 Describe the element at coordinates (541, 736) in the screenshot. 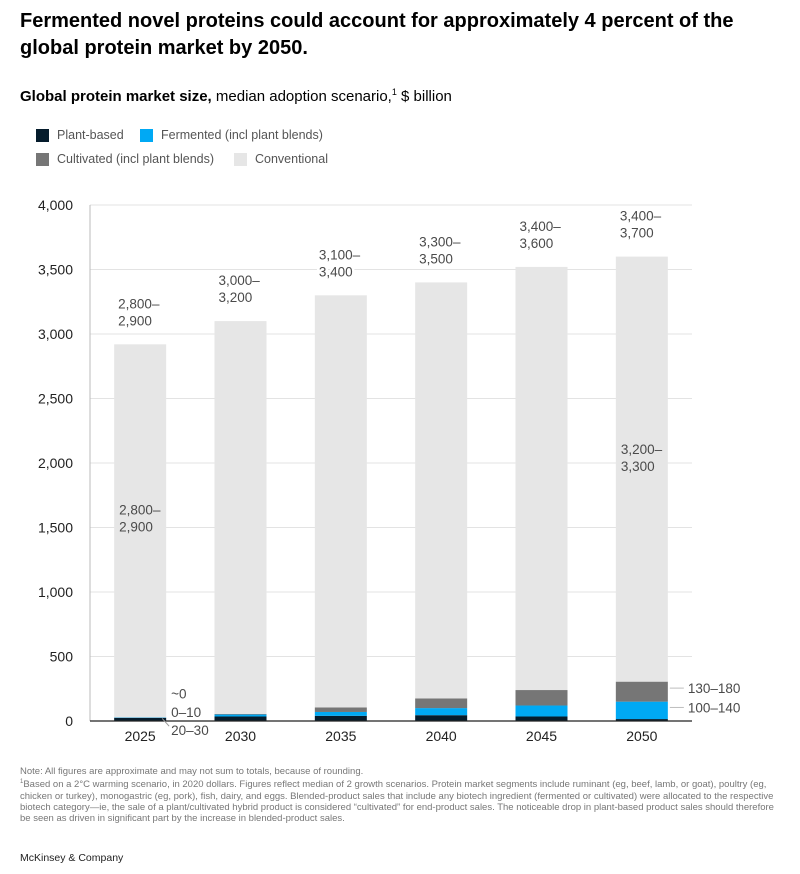

I see `x-tick-label-2045: 2045` at that location.